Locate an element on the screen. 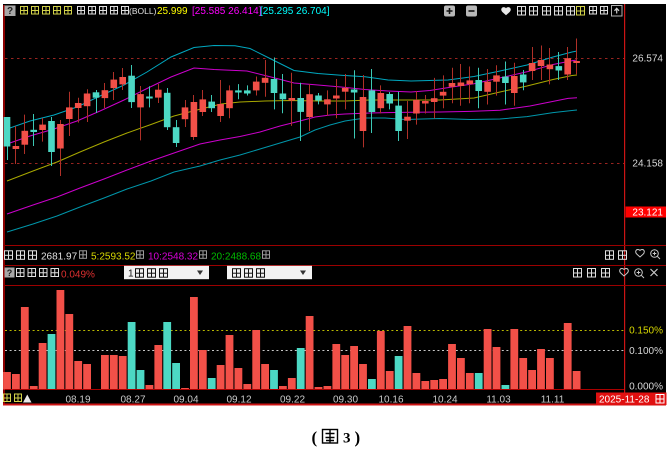 The image size is (669, 454). svg-text: 2681.97 is located at coordinates (59, 256).